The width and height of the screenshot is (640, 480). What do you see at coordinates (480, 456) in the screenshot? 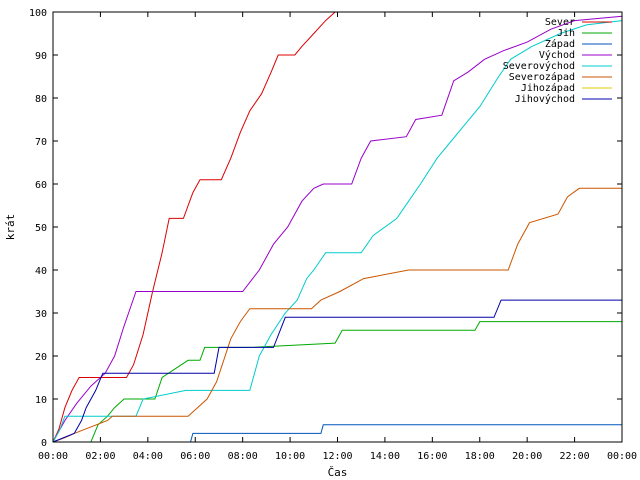
I see `x-tick-label: 18:00` at bounding box center [480, 456].